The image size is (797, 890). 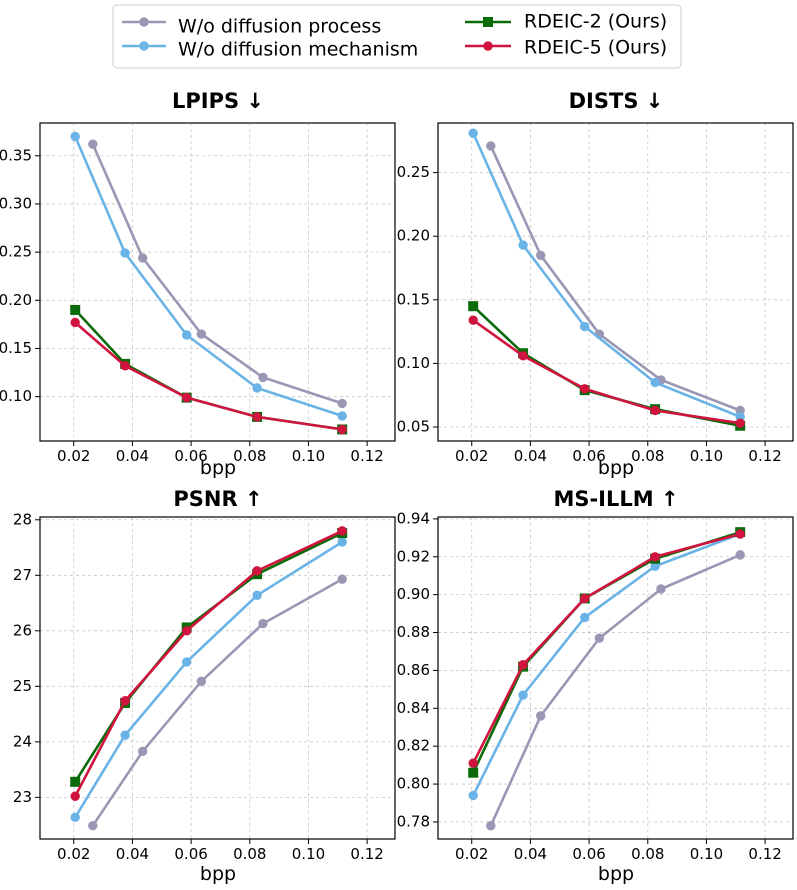 What do you see at coordinates (488, 46) in the screenshot?
I see `legend-handle-rdeic-5-ours` at bounding box center [488, 46].